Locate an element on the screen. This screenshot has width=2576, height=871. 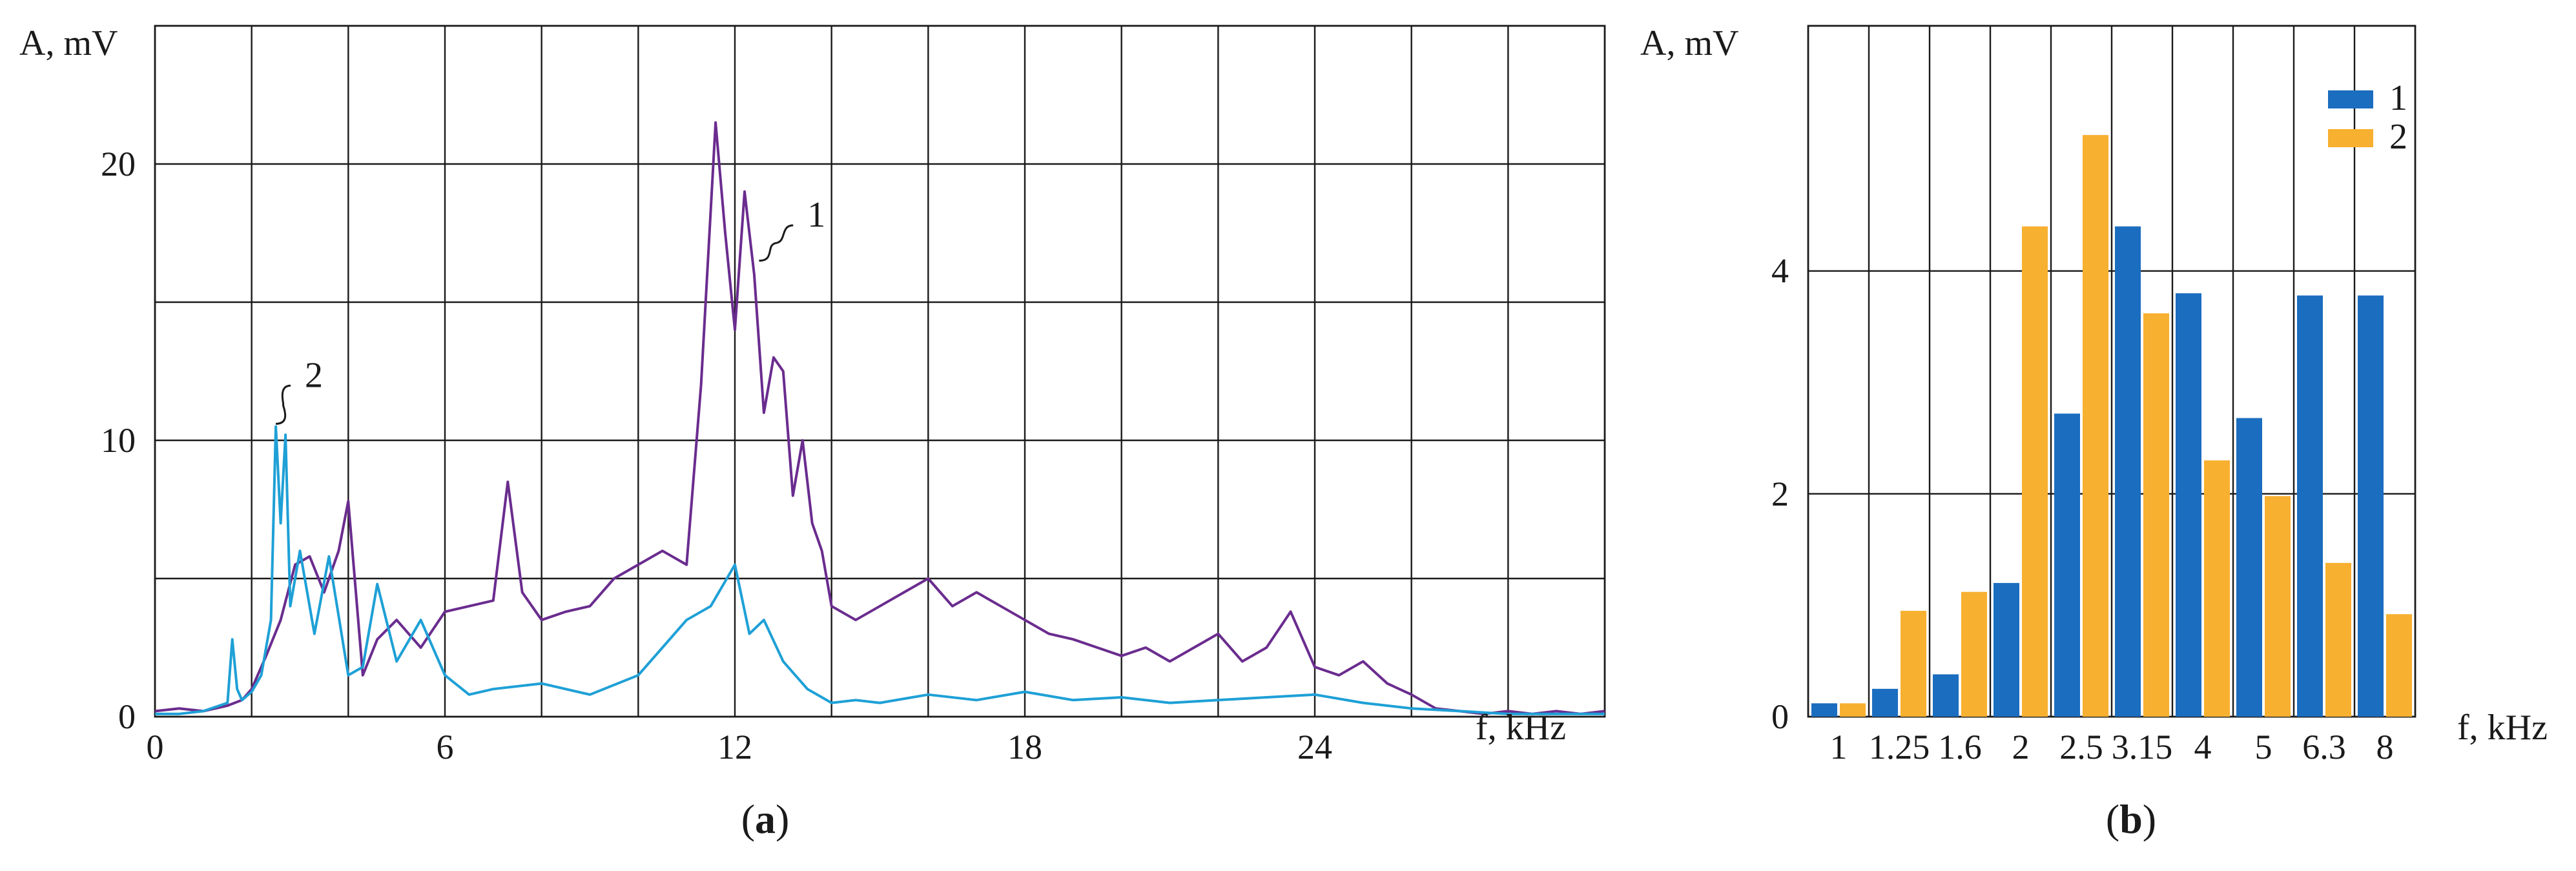
panel-b-legend-label: 2 is located at coordinates (2398, 137).